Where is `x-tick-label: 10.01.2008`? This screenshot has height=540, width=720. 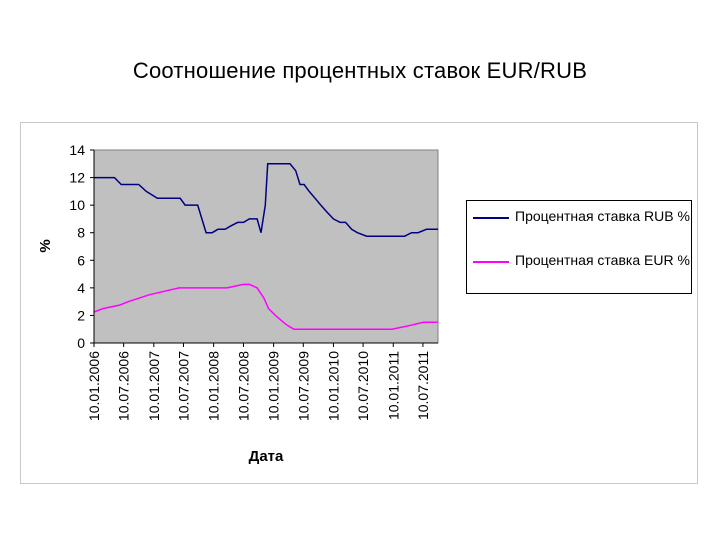 x-tick-label: 10.01.2008 is located at coordinates (214, 386).